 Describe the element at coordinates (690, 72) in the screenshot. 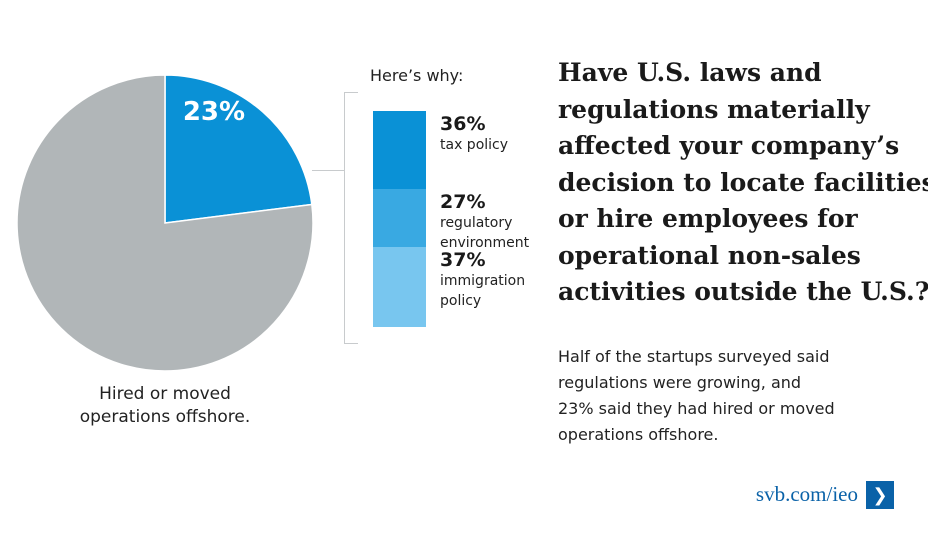

I see `headline-line: Have U.S. laws and` at that location.